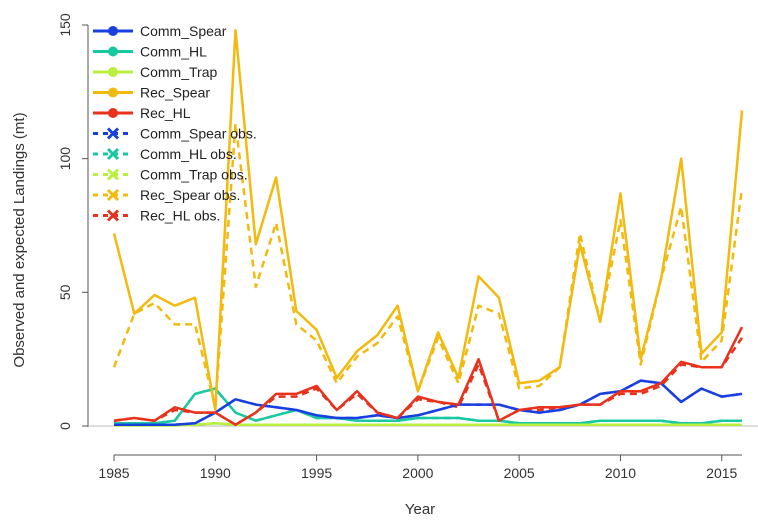 This screenshot has width=758, height=521. What do you see at coordinates (165, 113) in the screenshot?
I see `legend-label: Rec_HL` at bounding box center [165, 113].